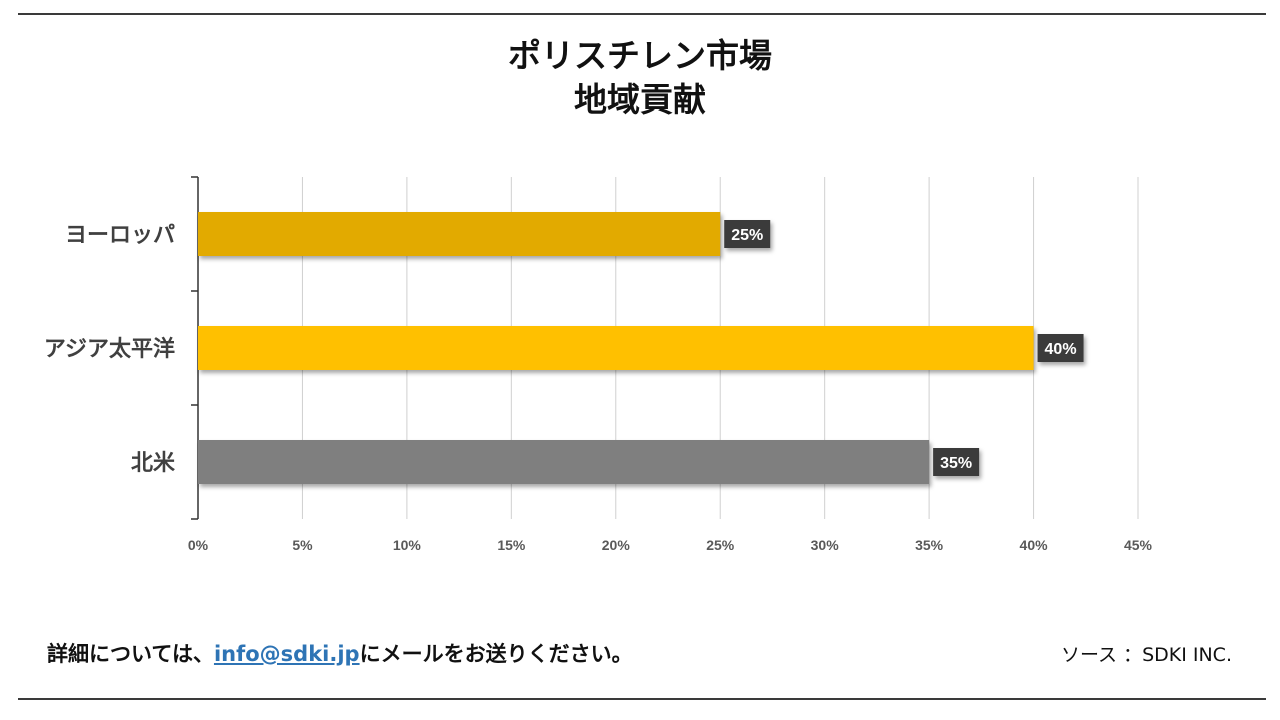  What do you see at coordinates (109, 349) in the screenshot?
I see `category-label: アジア太平洋` at bounding box center [109, 349].